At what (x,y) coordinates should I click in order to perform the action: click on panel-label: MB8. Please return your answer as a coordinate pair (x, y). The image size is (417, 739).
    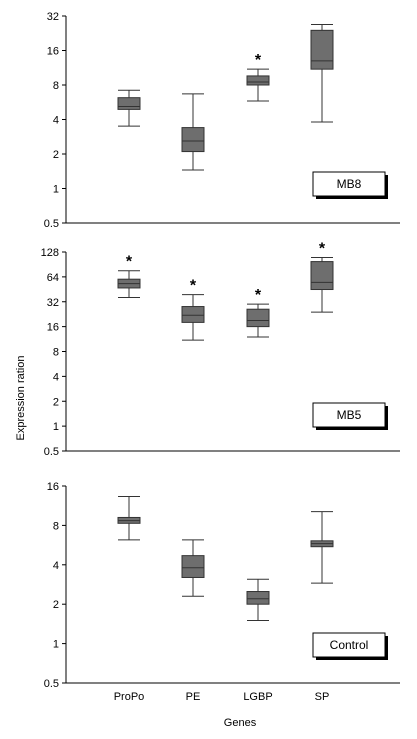
    Looking at the image, I should click on (349, 184).